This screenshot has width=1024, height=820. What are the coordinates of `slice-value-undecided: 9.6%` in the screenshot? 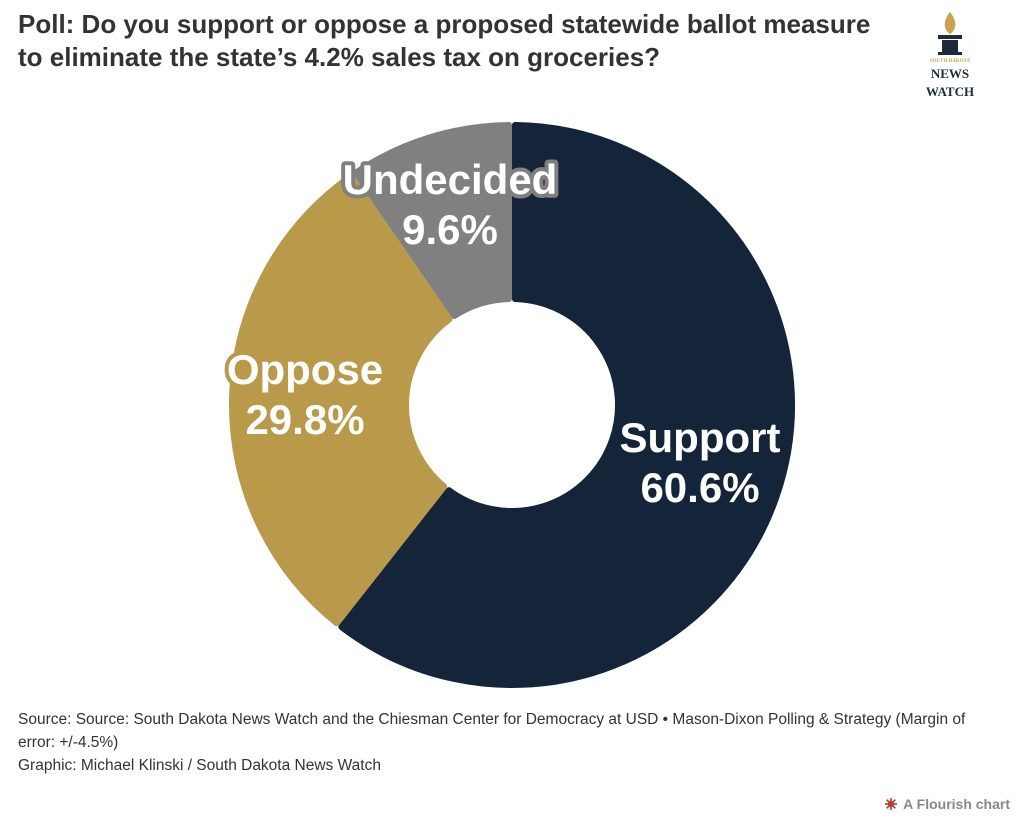 It's located at (450, 229).